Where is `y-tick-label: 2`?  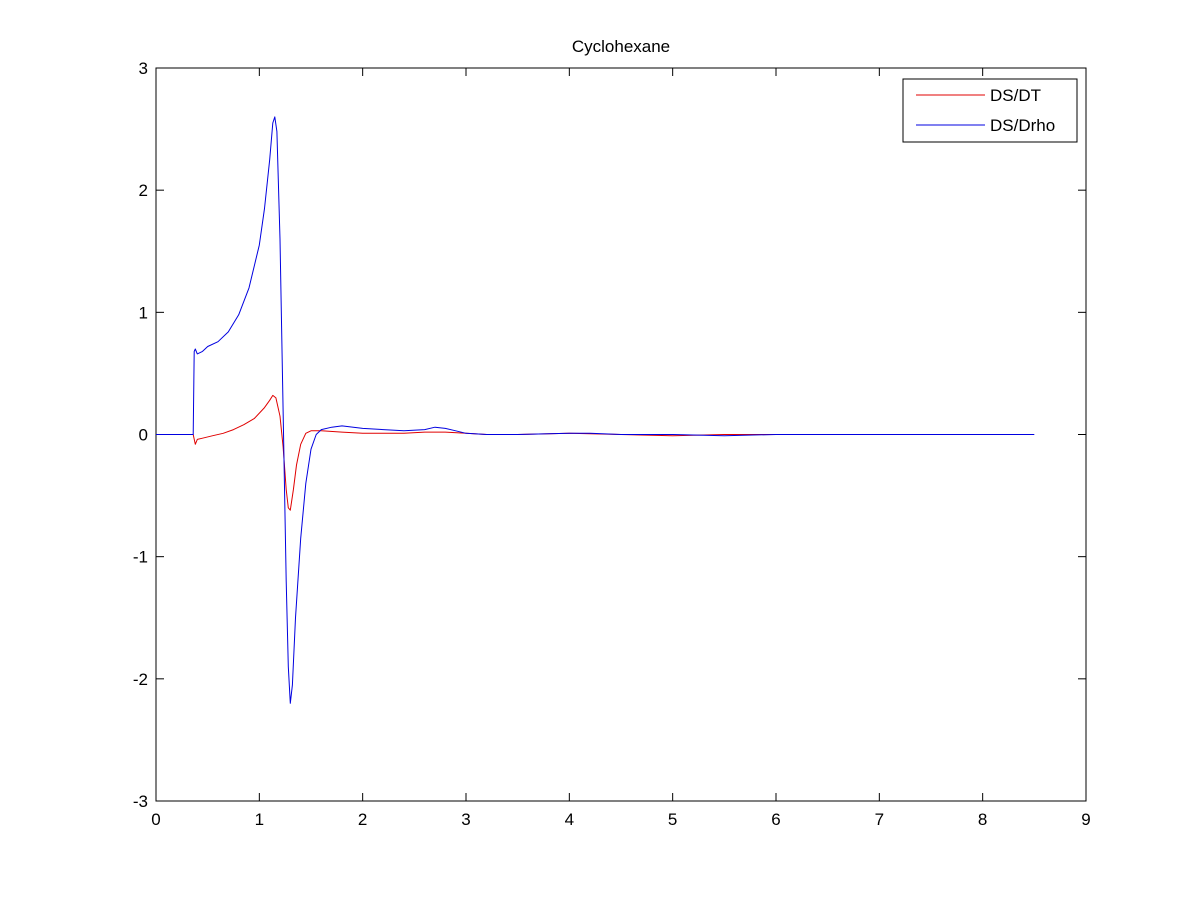
y-tick-label: 2 is located at coordinates (143, 190).